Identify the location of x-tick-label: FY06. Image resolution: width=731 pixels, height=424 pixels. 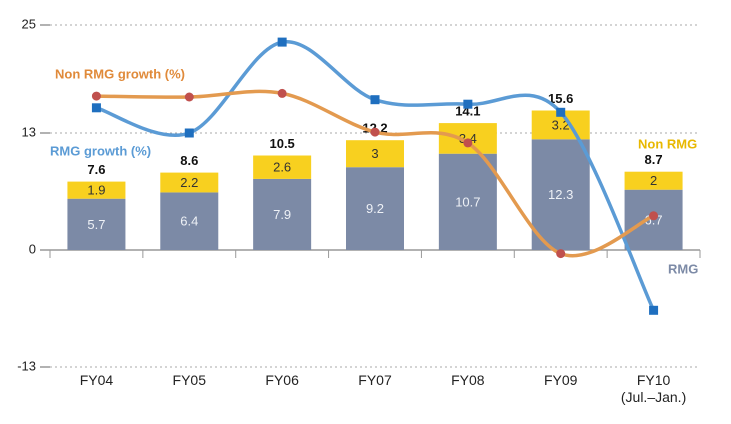
(282, 380).